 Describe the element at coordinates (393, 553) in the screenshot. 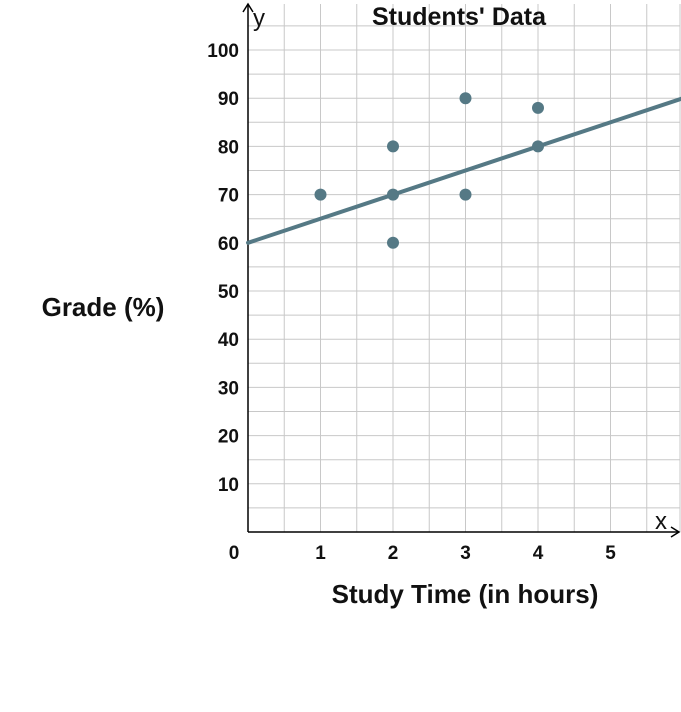

I see `x-tick-label: 2` at that location.